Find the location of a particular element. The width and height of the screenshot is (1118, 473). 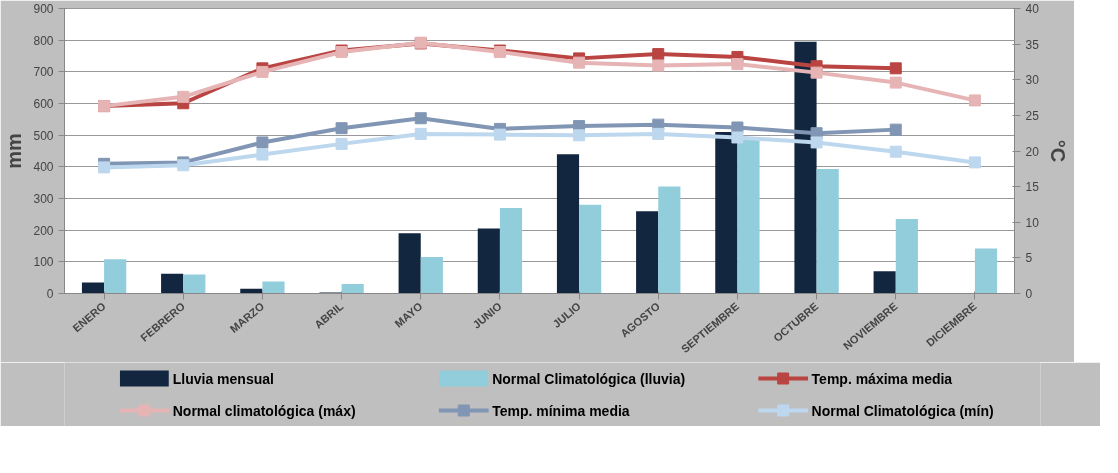

y-axis-title: mm is located at coordinates (14, 151).